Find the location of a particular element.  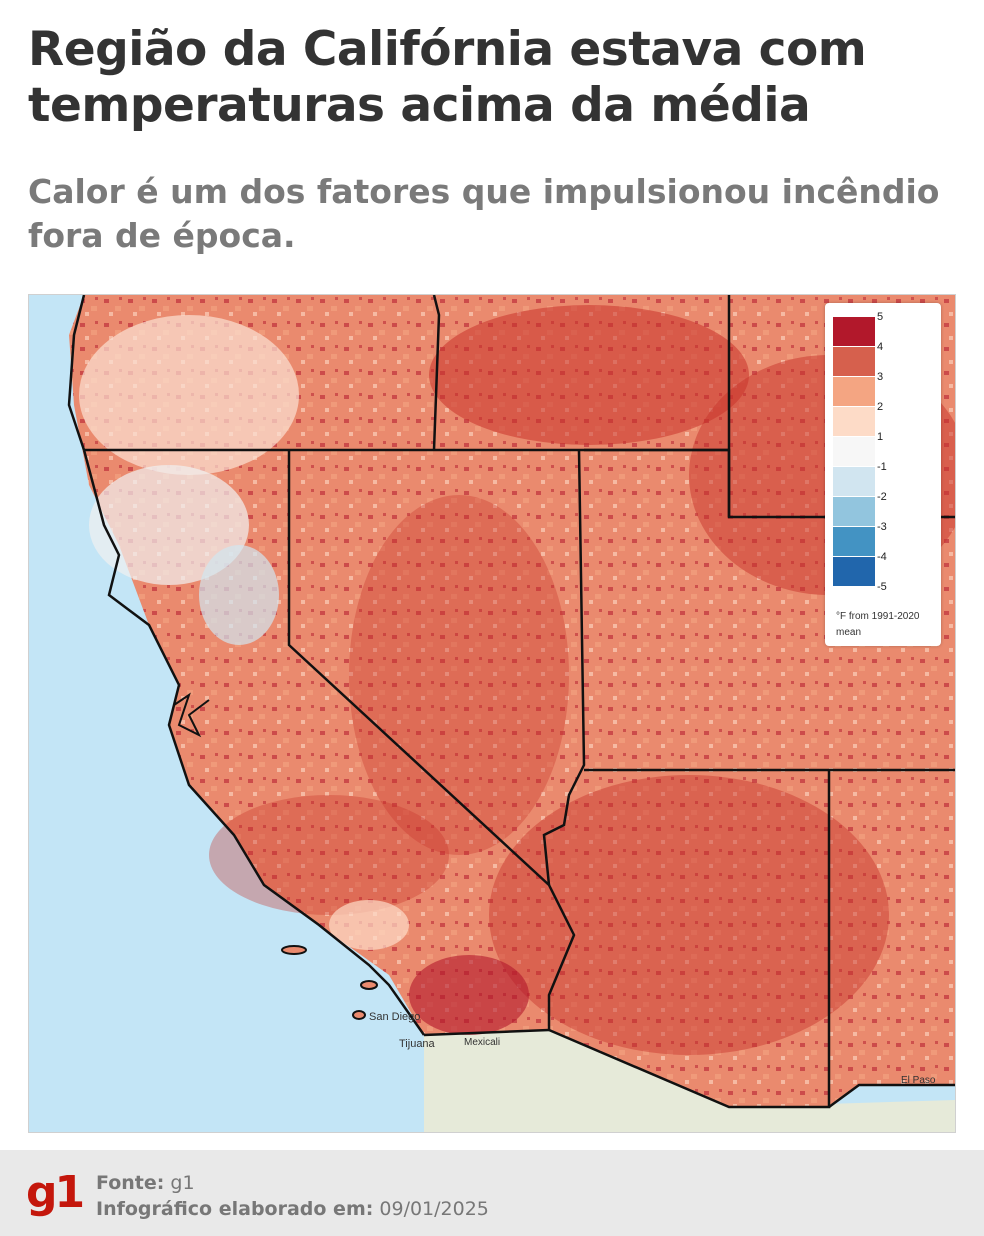

state-border-ut-north is located at coordinates (657, 482).